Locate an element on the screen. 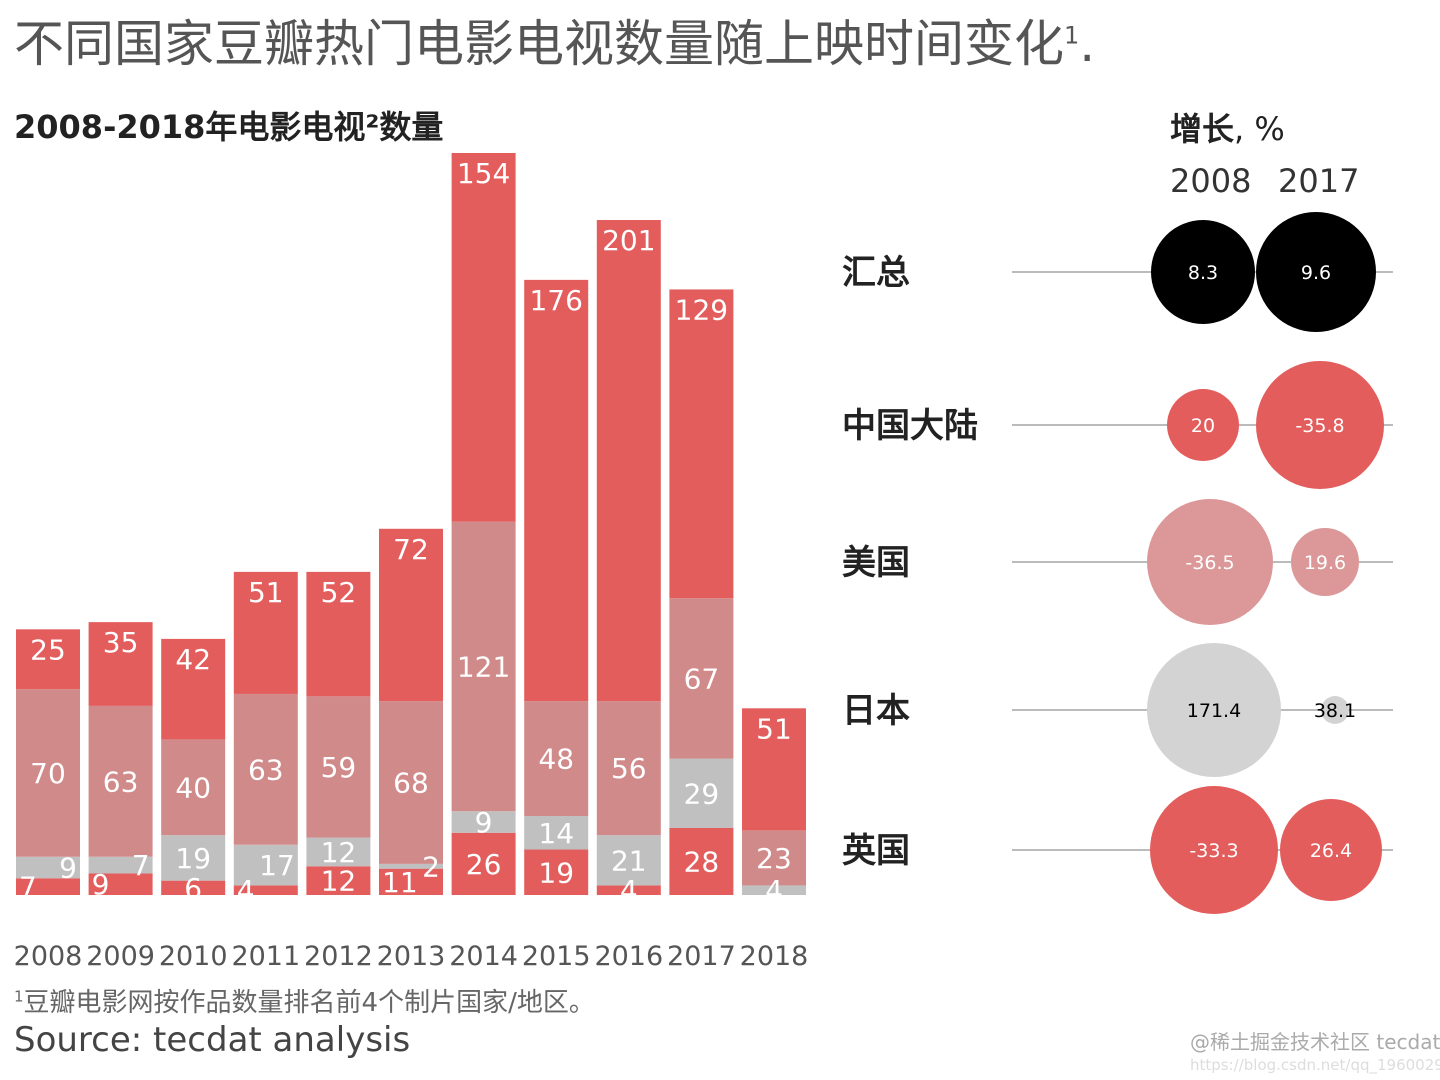 The width and height of the screenshot is (1440, 1080). bar-value-label: 25 is located at coordinates (48, 649).